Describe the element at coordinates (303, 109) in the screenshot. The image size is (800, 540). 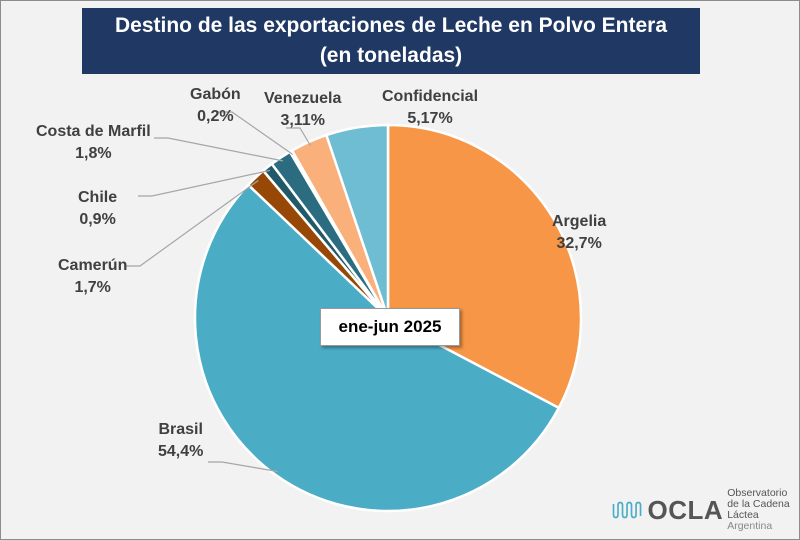
I see `label-venezuela: Venezuela 3,11%` at that location.